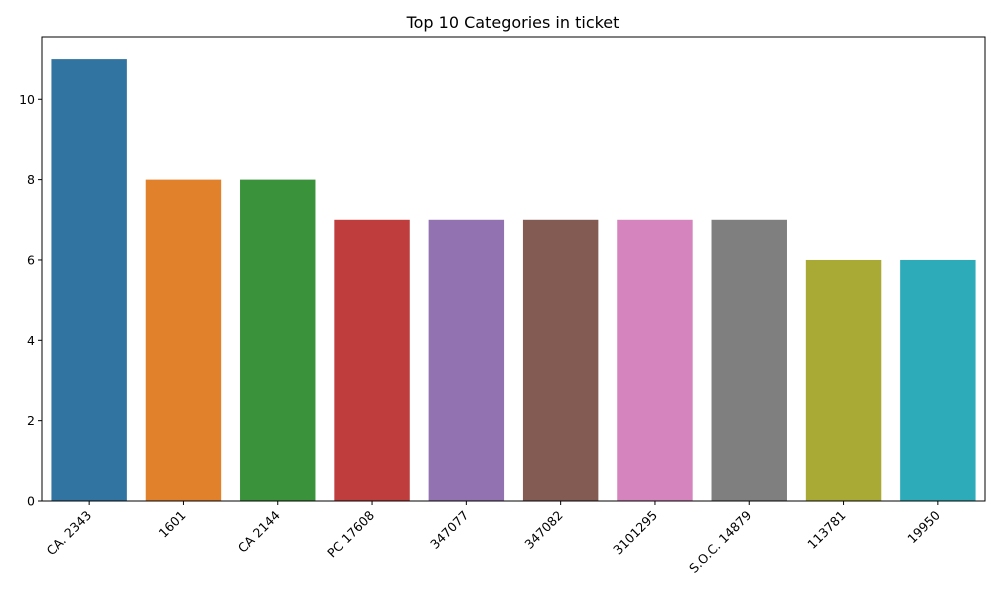 Image resolution: width=1000 pixels, height=600 pixels. Describe the element at coordinates (171, 524) in the screenshot. I see `x-tick-label: 1601` at that location.